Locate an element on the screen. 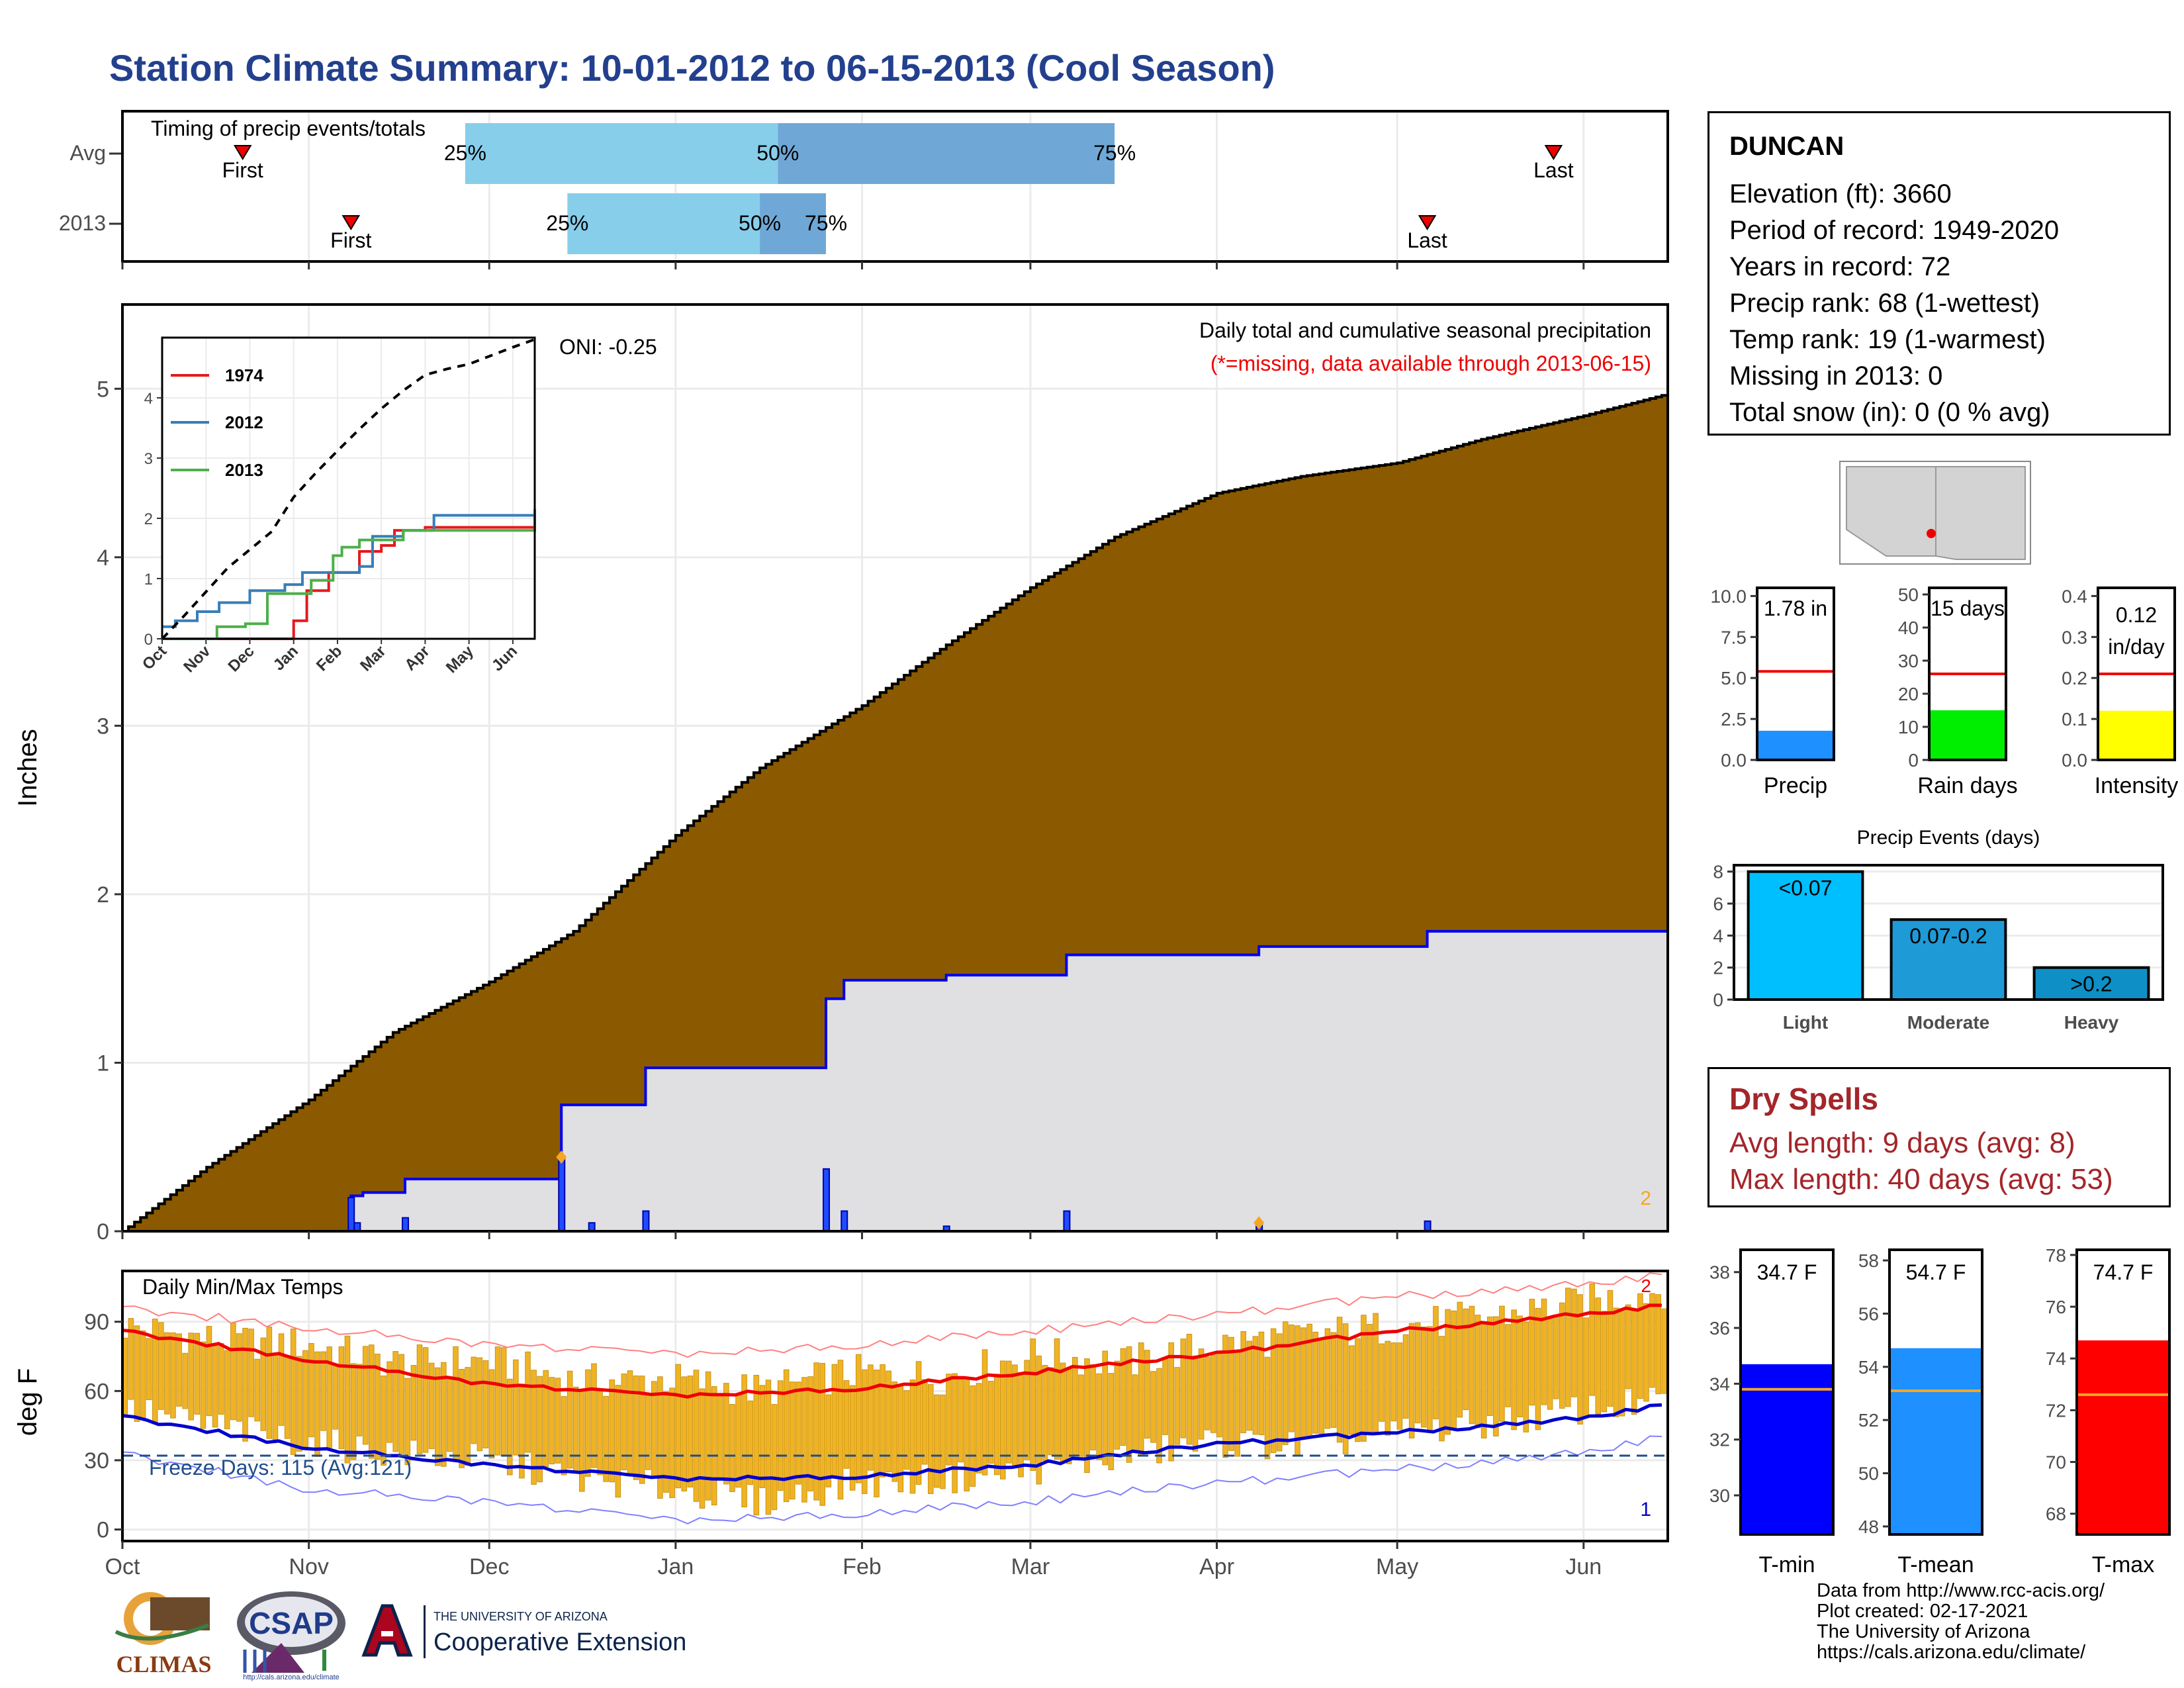 Image resolution: width=2184 pixels, height=1688 pixels. temp-corner-count-top: 2 is located at coordinates (1646, 1286).